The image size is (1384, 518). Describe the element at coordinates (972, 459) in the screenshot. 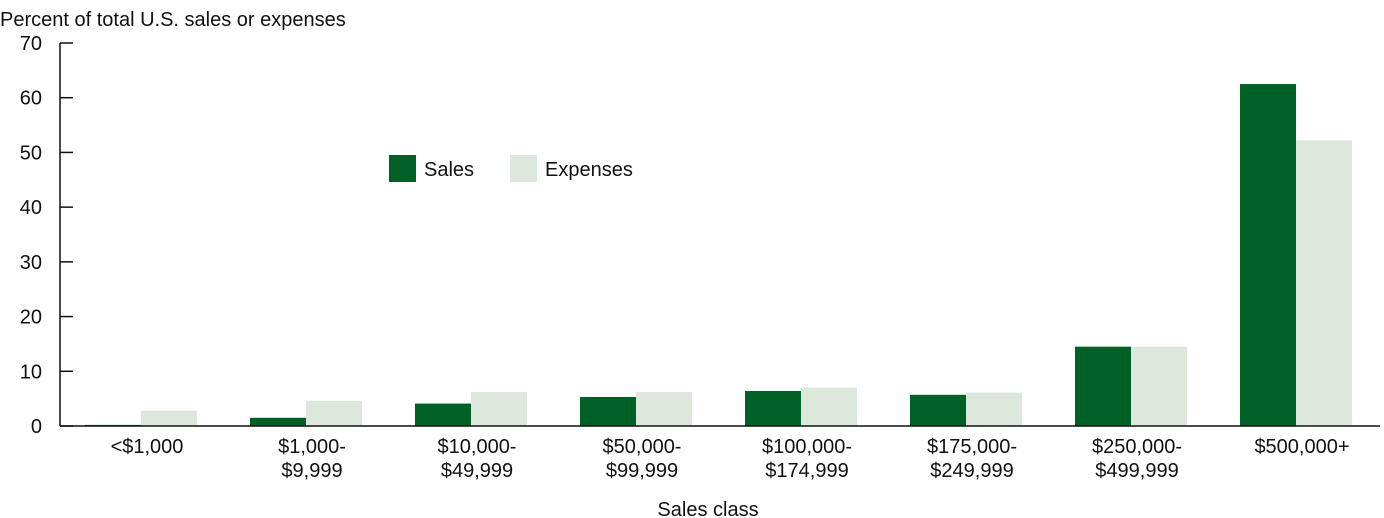

I see `x-tick-label: $175,000-$249,999` at that location.